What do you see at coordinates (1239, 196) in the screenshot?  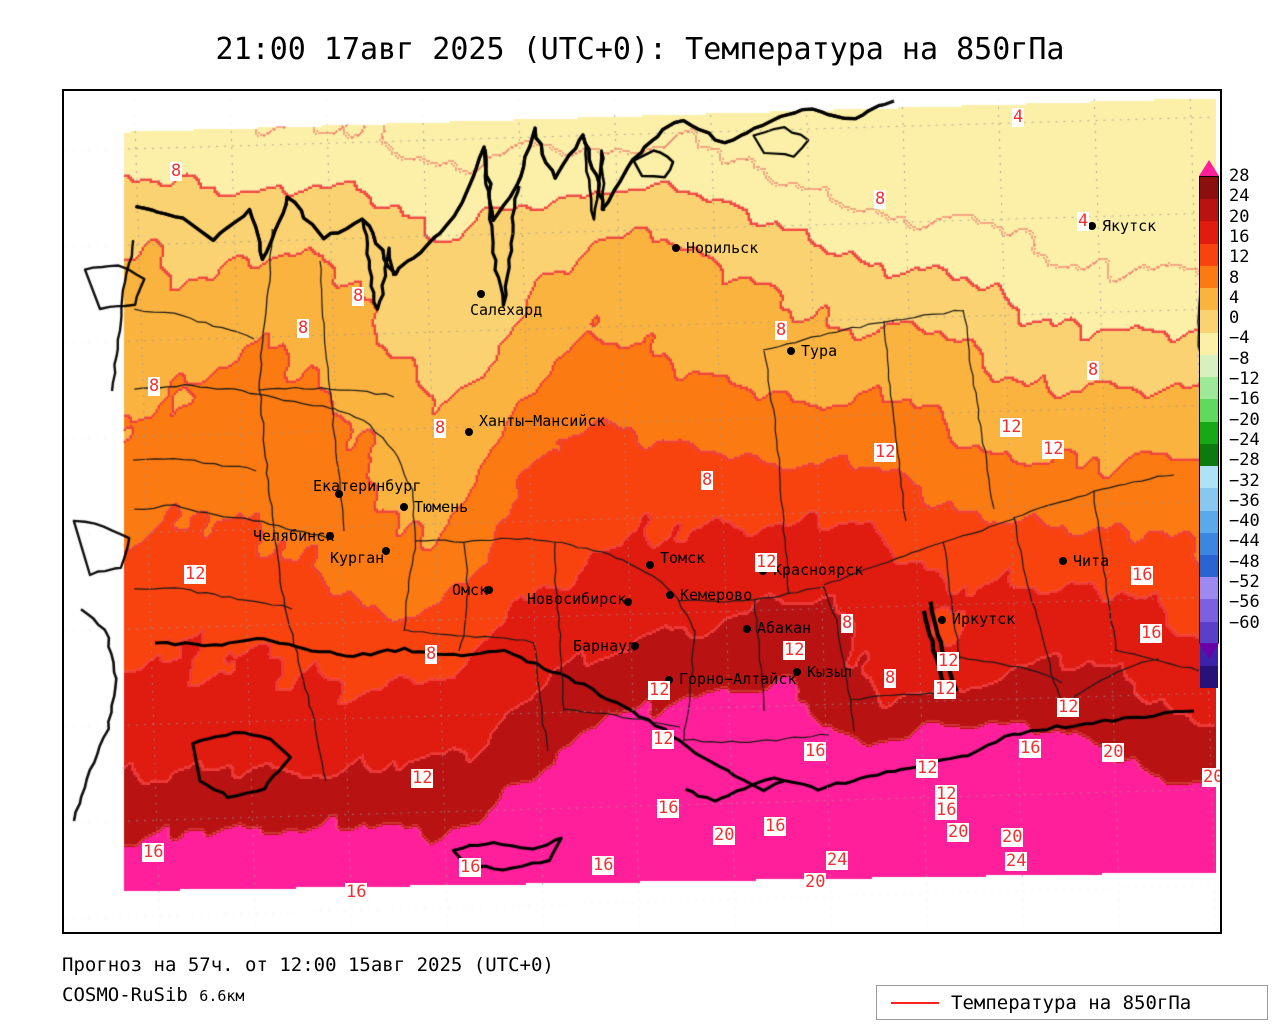 I see `colorbar-tick-label: 24` at bounding box center [1239, 196].